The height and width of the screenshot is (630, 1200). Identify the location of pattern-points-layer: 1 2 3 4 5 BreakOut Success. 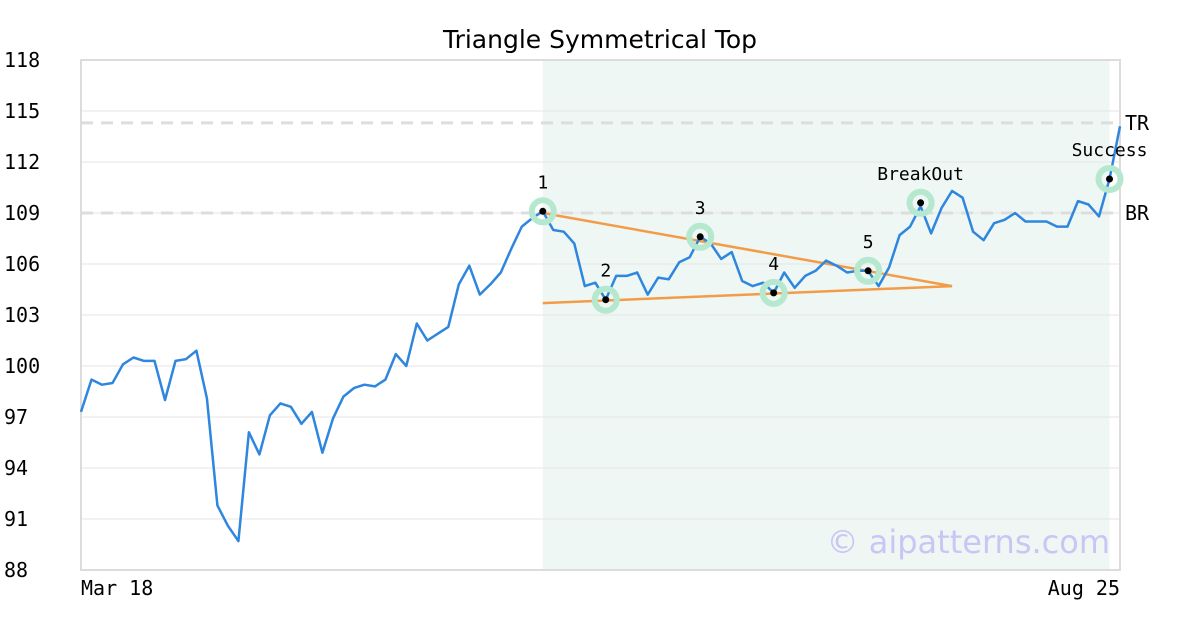
(838, 227).